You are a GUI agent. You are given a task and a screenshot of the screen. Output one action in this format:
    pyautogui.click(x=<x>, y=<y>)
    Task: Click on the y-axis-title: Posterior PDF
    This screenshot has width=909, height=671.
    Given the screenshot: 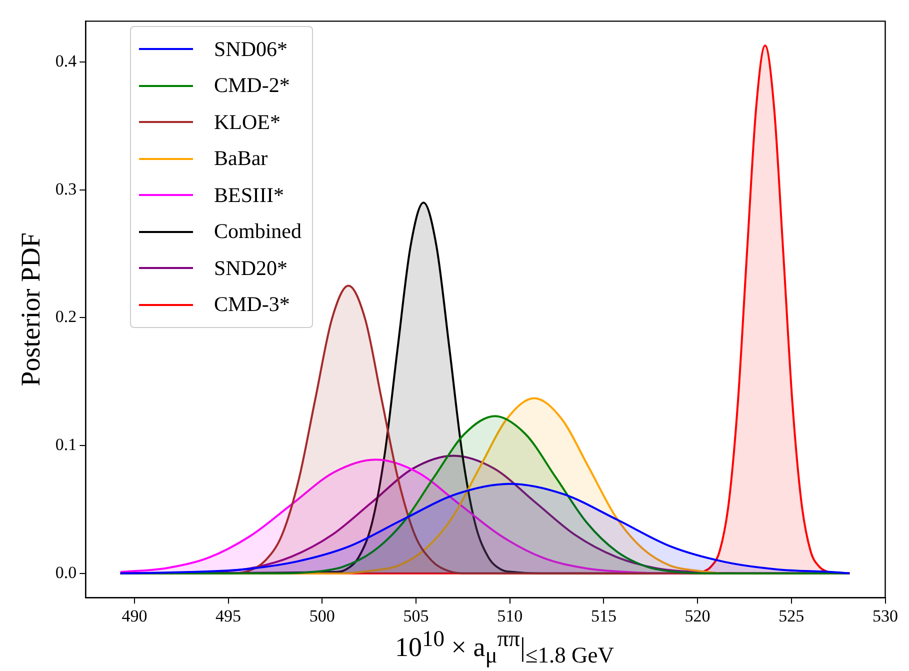 What is the action you would take?
    pyautogui.click(x=30, y=309)
    